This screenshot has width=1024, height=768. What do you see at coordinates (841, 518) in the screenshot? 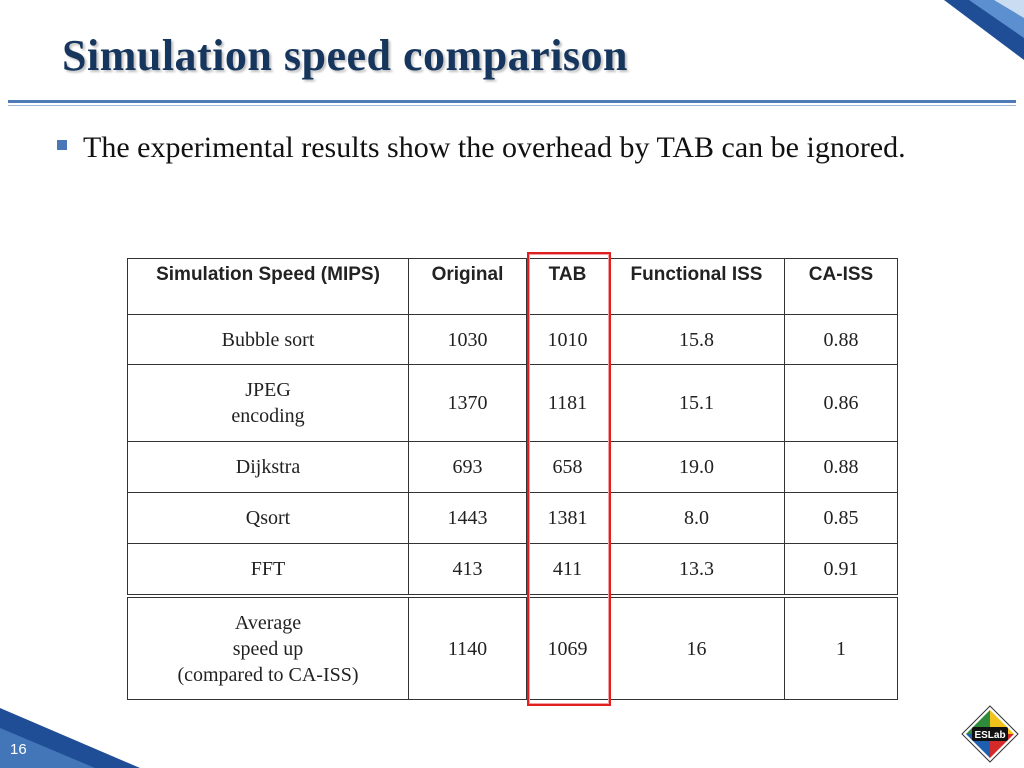
I see `cell-ca-iss: 0.85` at bounding box center [841, 518].